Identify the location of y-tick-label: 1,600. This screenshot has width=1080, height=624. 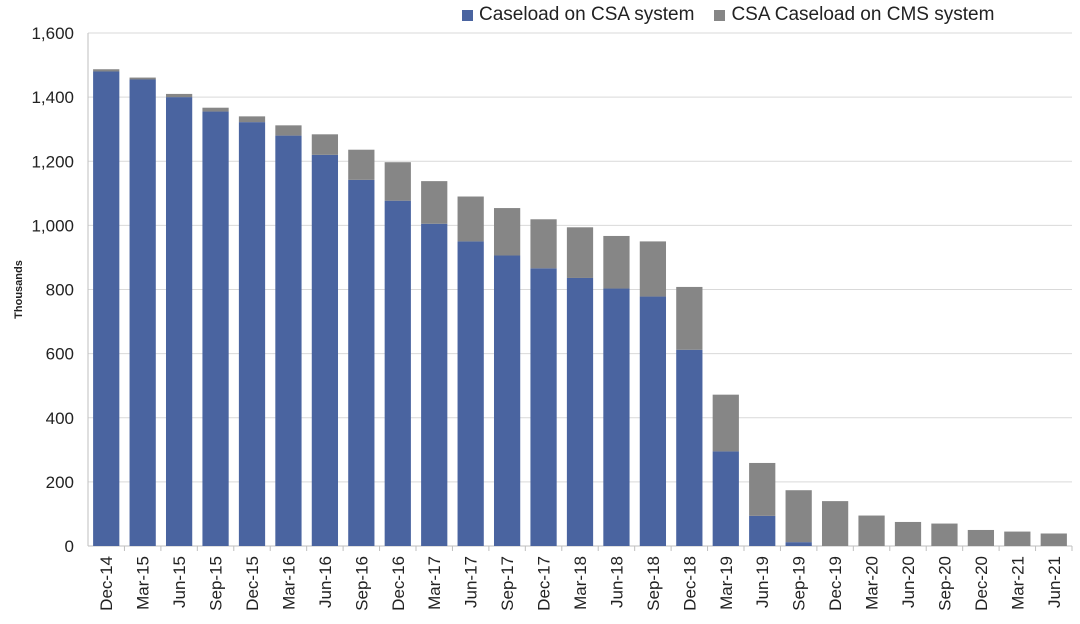
(52, 33).